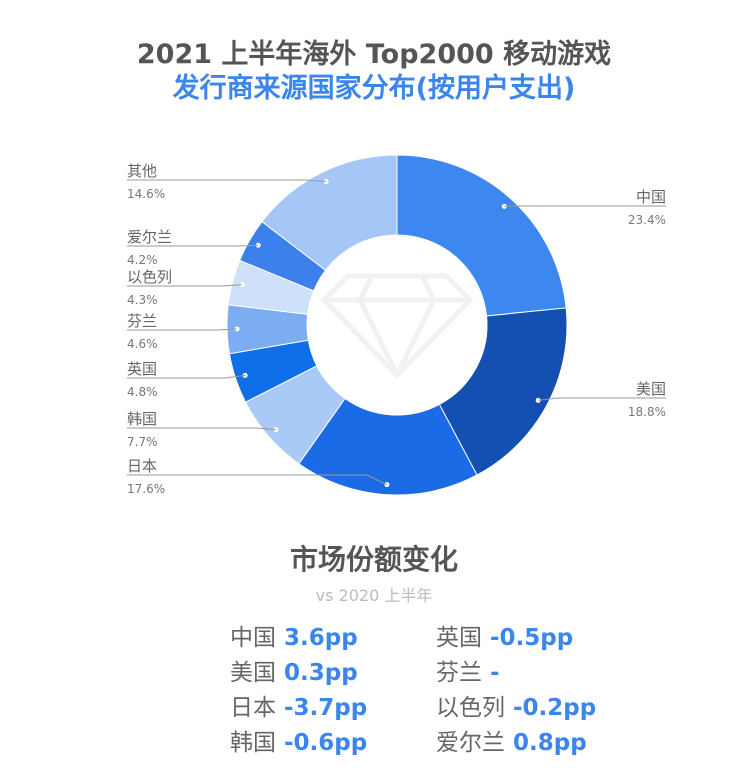 The image size is (748, 774). Describe the element at coordinates (146, 489) in the screenshot. I see `slice-value-label: 17.6%` at that location.